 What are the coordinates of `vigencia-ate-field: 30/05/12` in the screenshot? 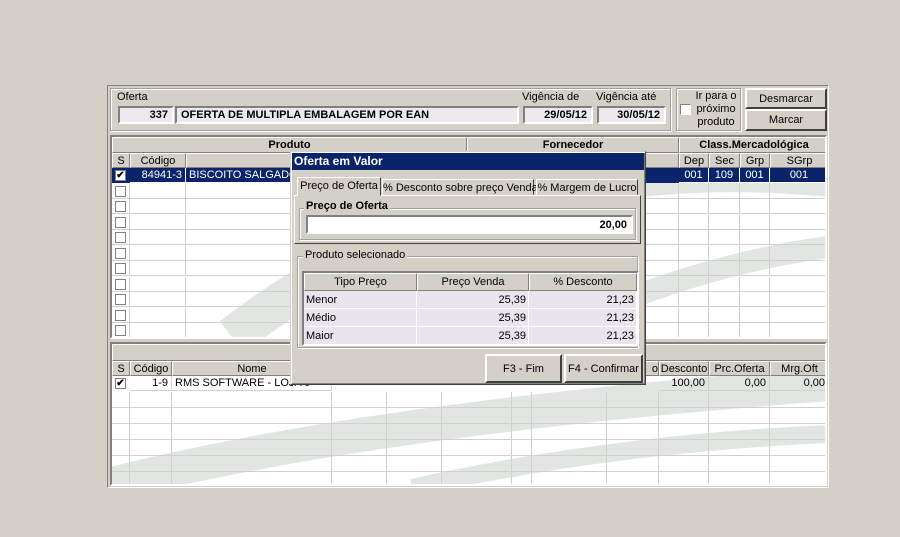 It's located at (631, 115).